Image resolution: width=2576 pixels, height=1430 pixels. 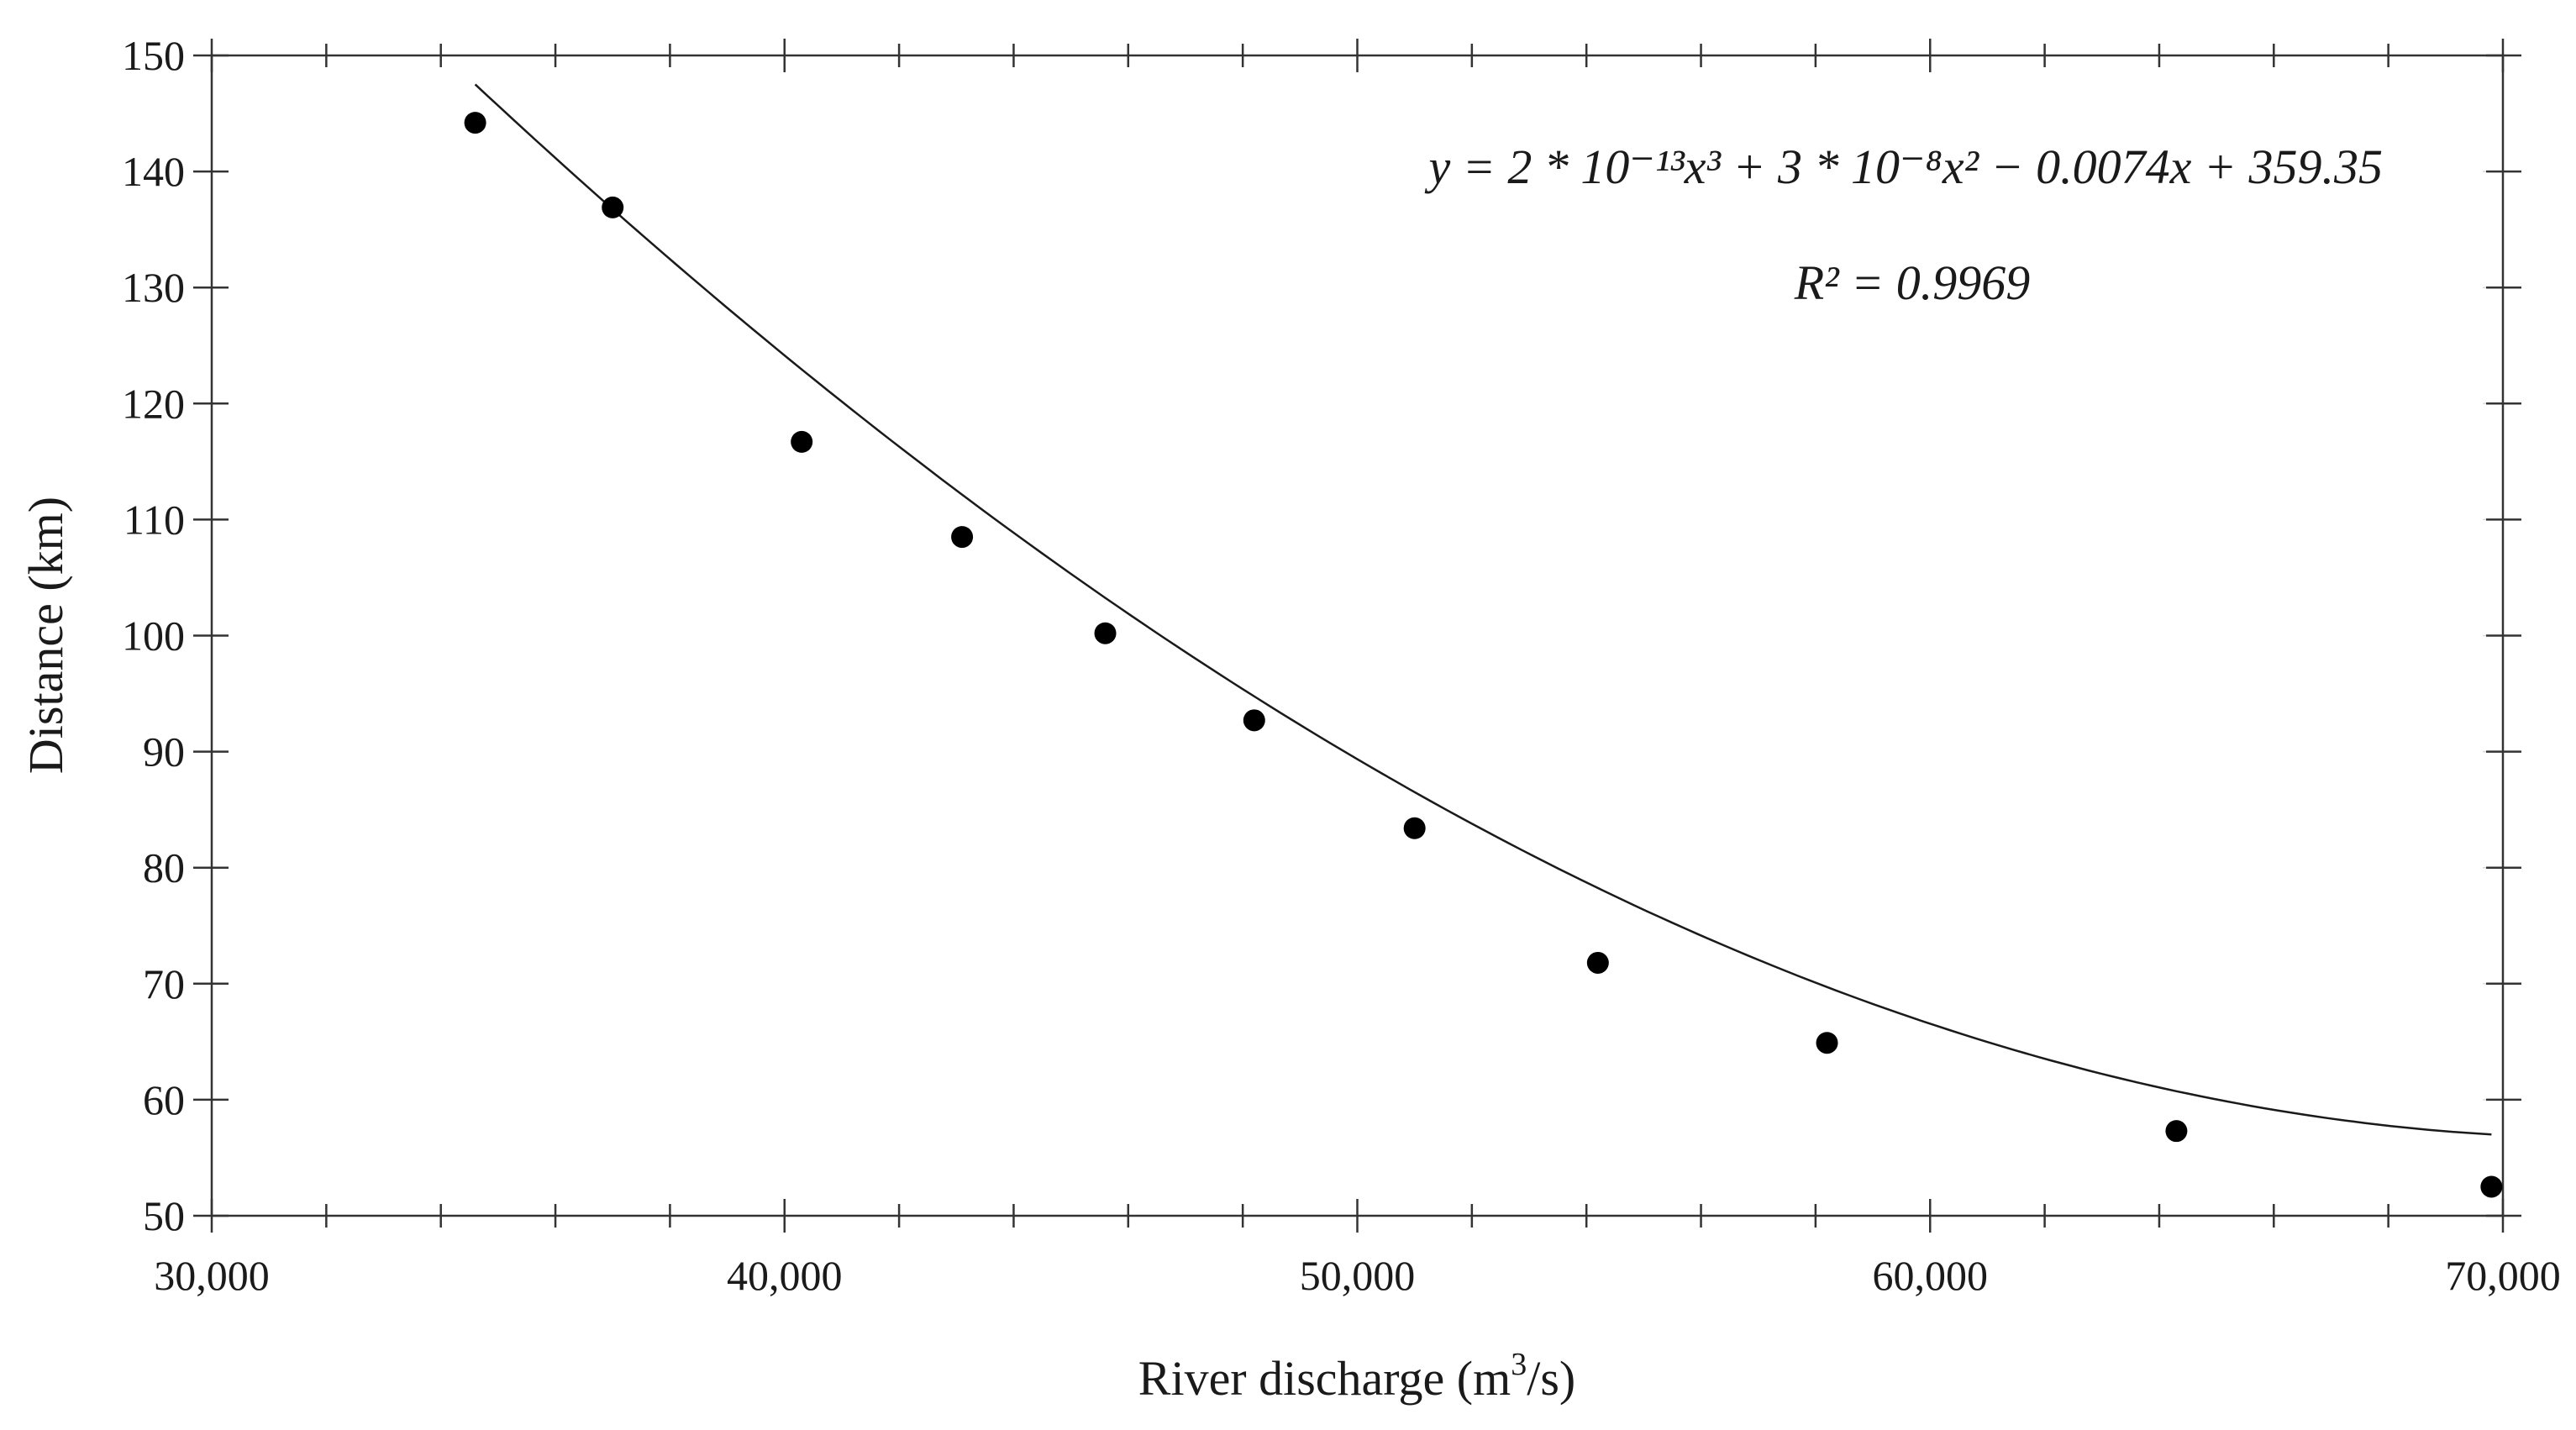 I want to click on y-tick-label: 70, so click(x=164, y=983).